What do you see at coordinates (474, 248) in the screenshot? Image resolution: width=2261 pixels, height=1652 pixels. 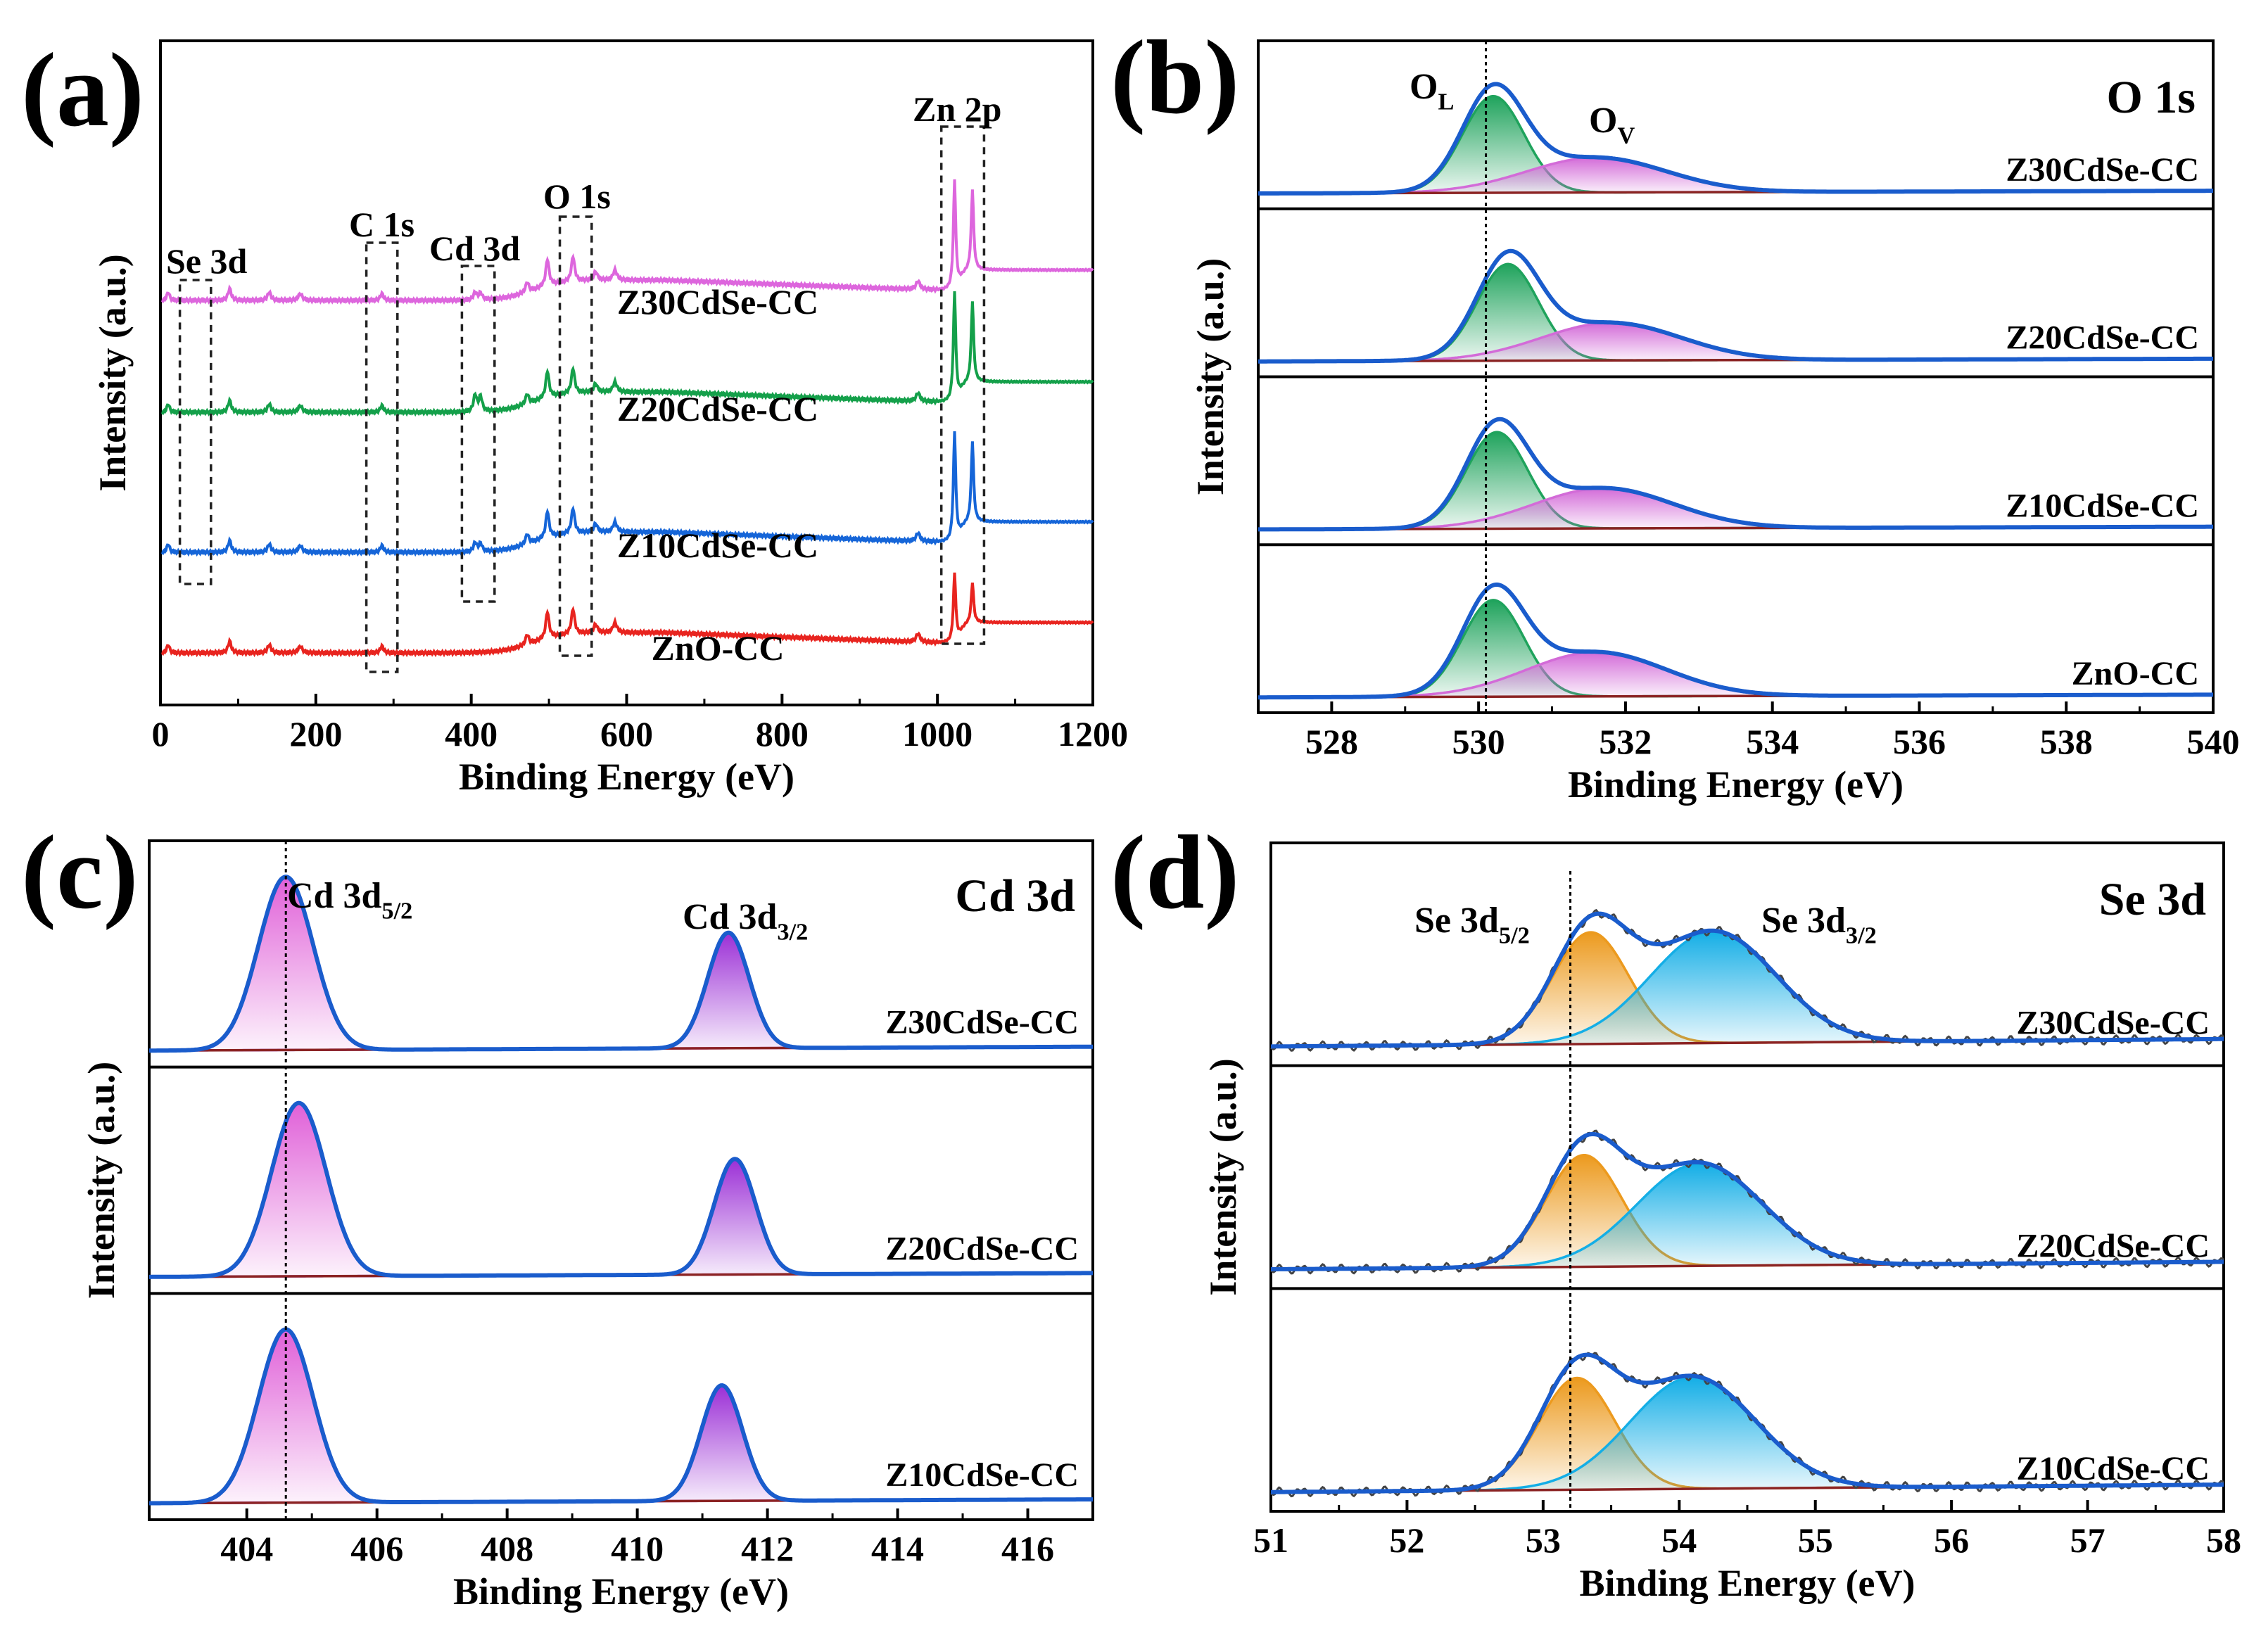 I see `peak-annotation: Cd 3d` at bounding box center [474, 248].